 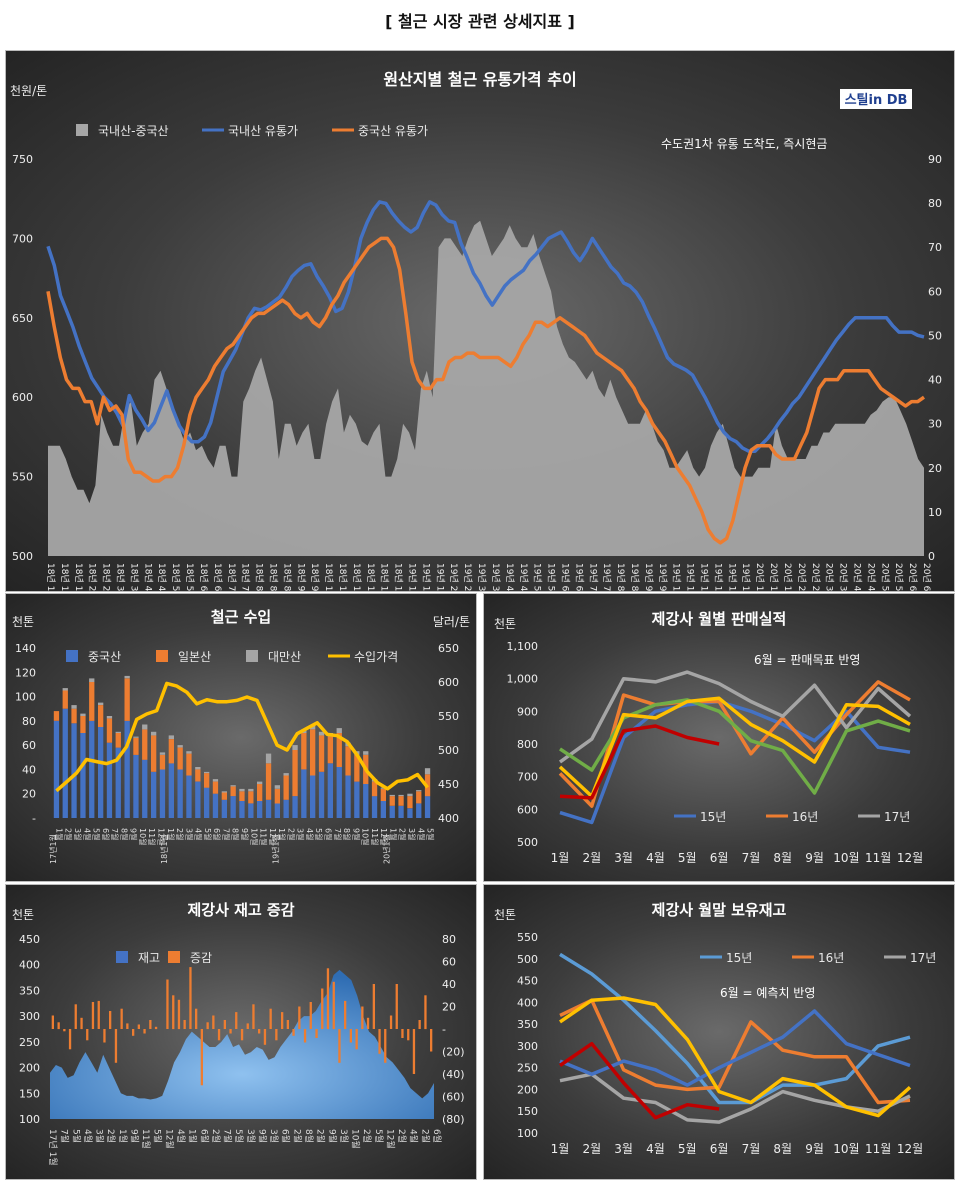 What do you see at coordinates (935, 468) in the screenshot?
I see `y2-tick-label: 20` at bounding box center [935, 468].